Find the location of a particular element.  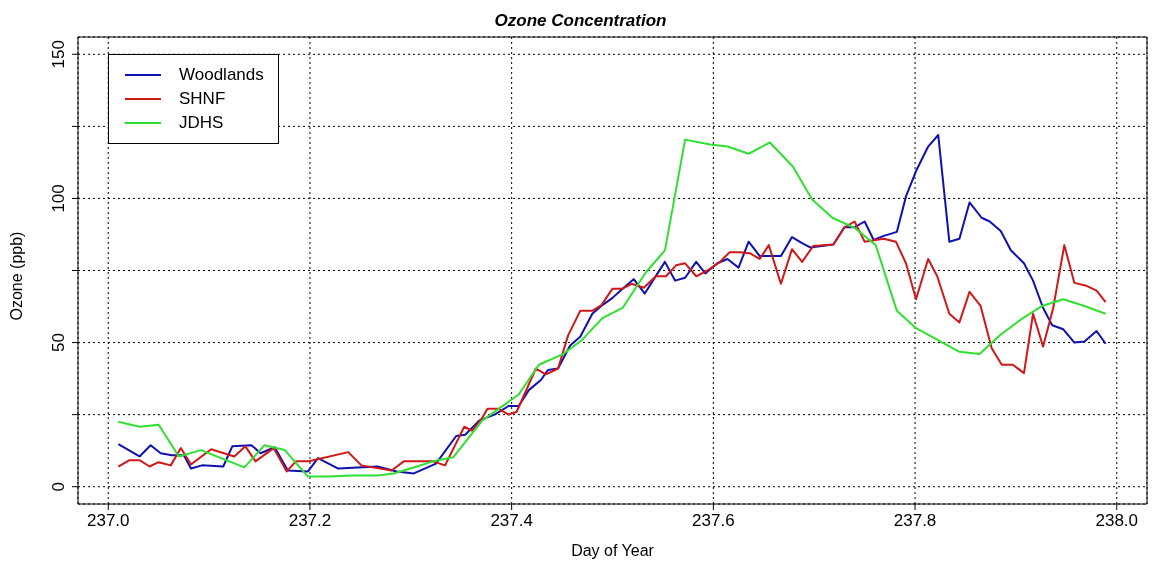

y-tick-label: 150 is located at coordinates (58, 54).